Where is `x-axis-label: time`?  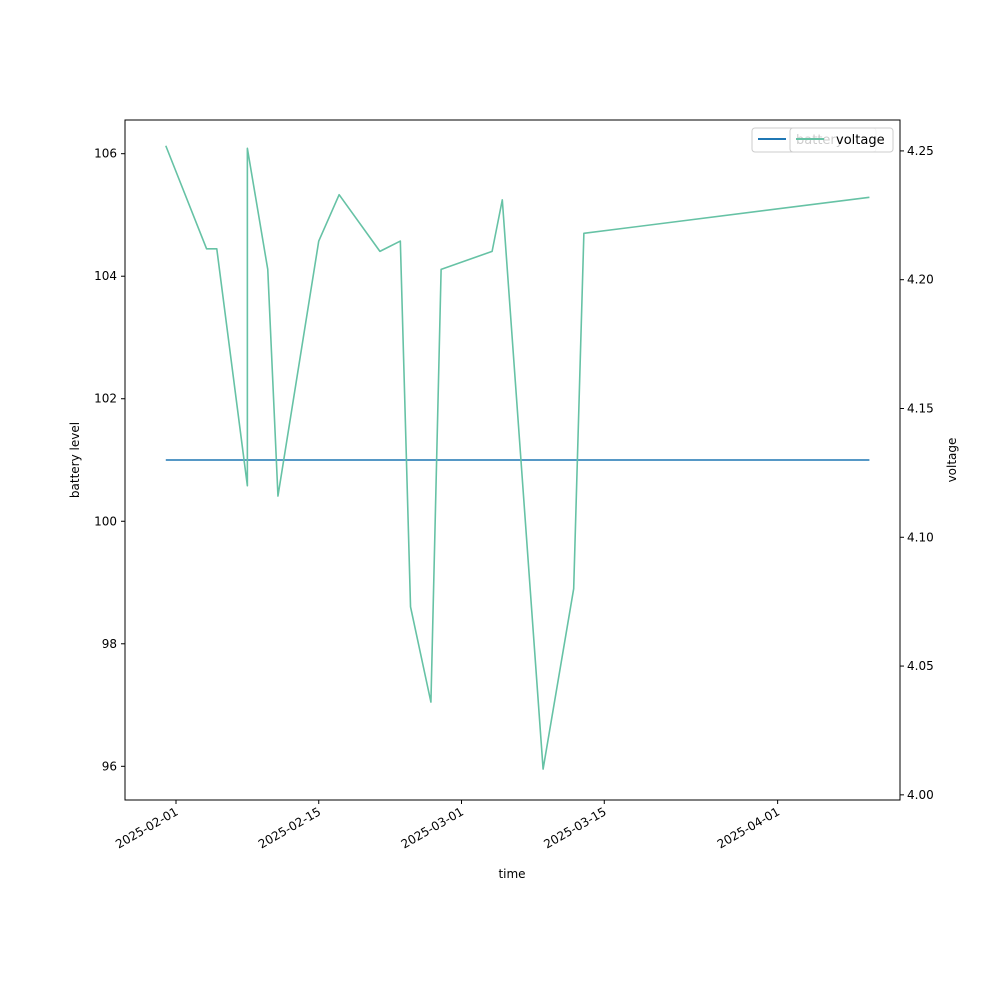
x-axis-label: time is located at coordinates (511, 874).